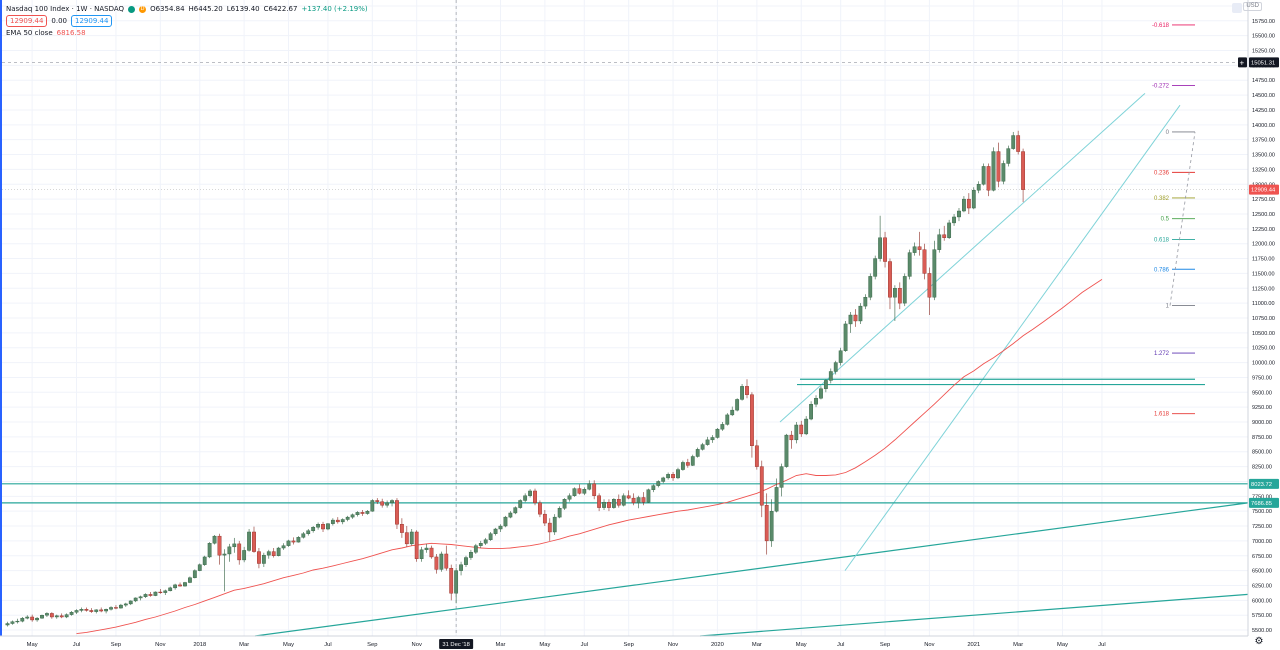 The height and width of the screenshot is (650, 1280). I want to click on ohlc-close: C6422.67, so click(280, 8).